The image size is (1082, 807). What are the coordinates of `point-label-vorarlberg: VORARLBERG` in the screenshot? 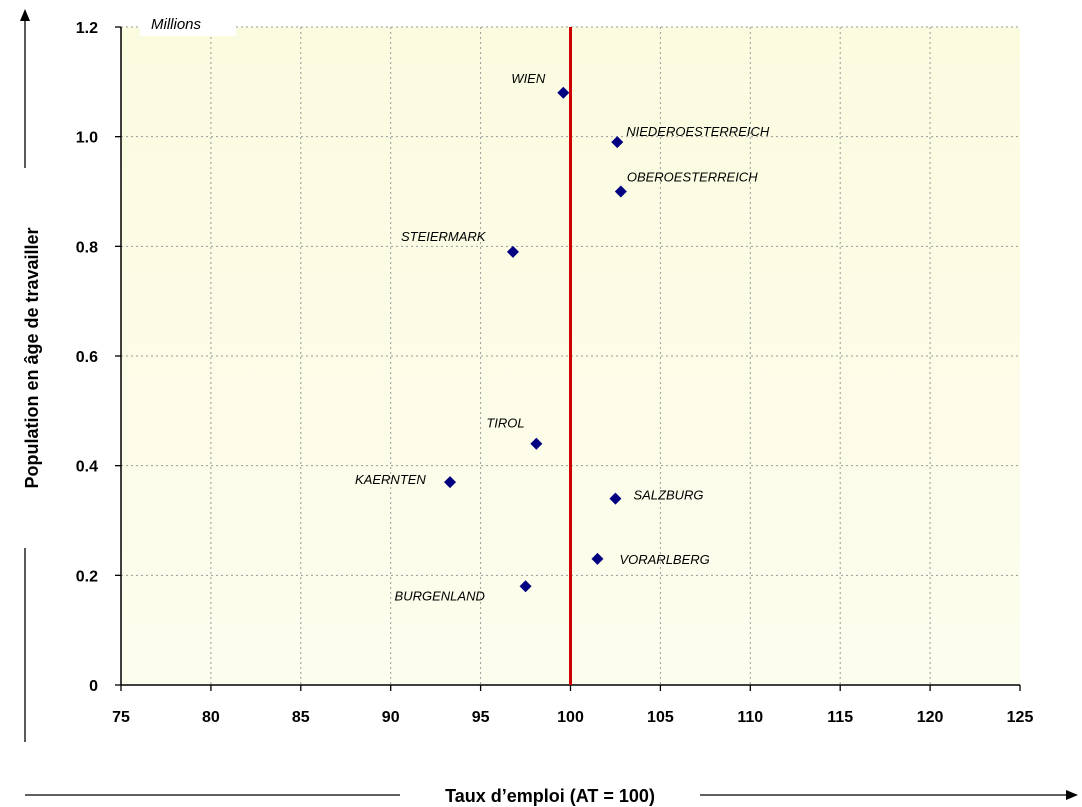 It's located at (664, 559).